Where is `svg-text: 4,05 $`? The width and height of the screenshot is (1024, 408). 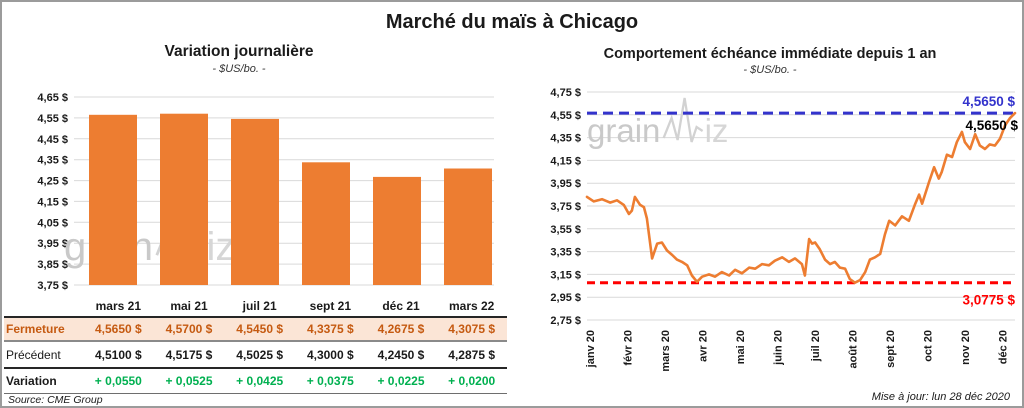
svg-text: 4,05 $ is located at coordinates (52, 223).